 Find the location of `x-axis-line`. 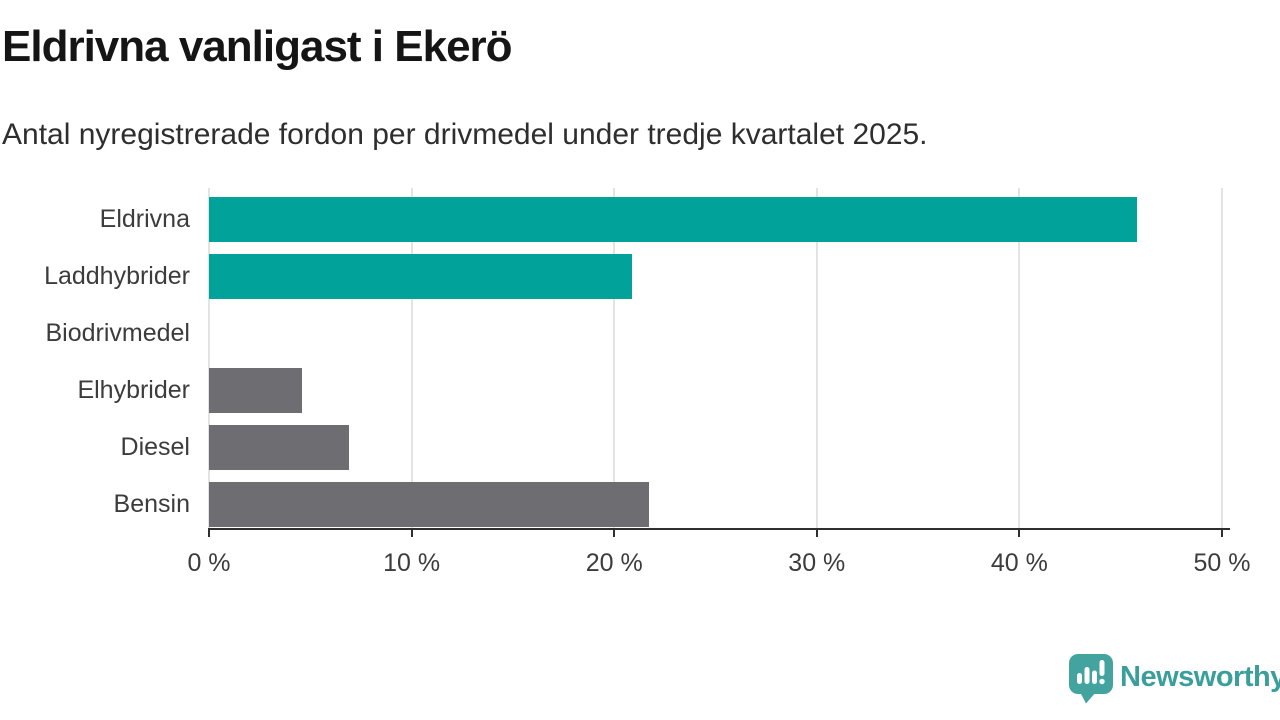

x-axis-line is located at coordinates (719, 529).